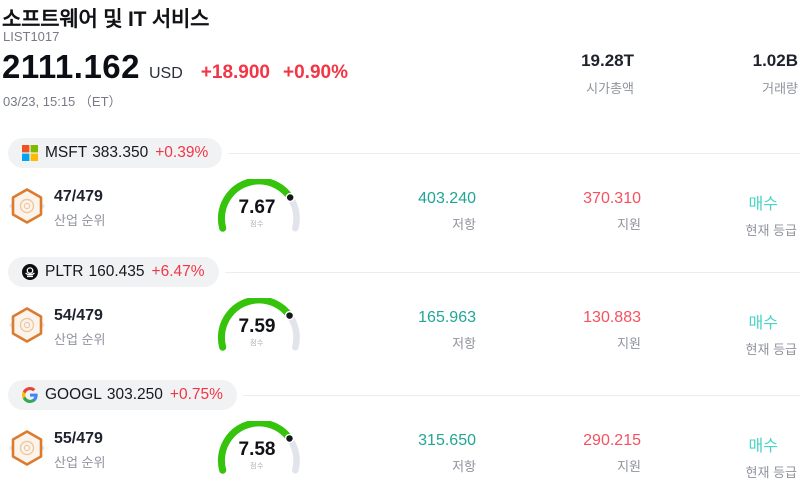 This screenshot has height=488, width=800. Describe the element at coordinates (64, 271) in the screenshot. I see `ticker-symbol: PLTR` at that location.